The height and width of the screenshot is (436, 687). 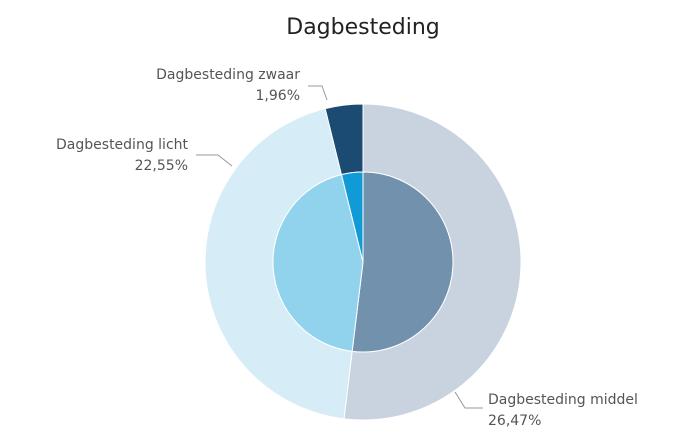 What do you see at coordinates (161, 166) in the screenshot?
I see `data-label-value: 22,55%` at bounding box center [161, 166].